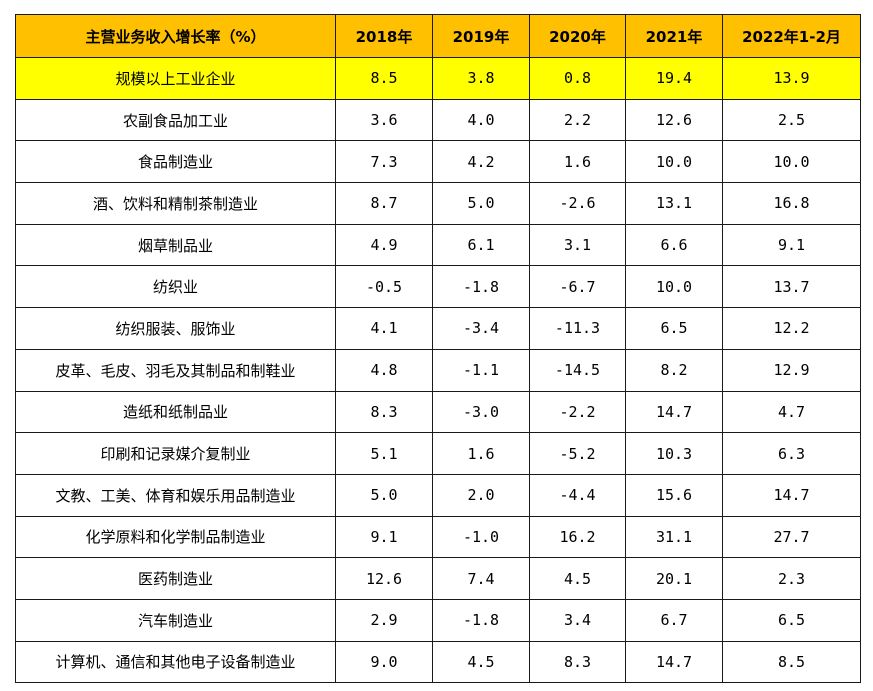  What do you see at coordinates (175, 495) in the screenshot?
I see `row-label-cell: 文教、工美、体育和娱乐用品制造业` at bounding box center [175, 495].